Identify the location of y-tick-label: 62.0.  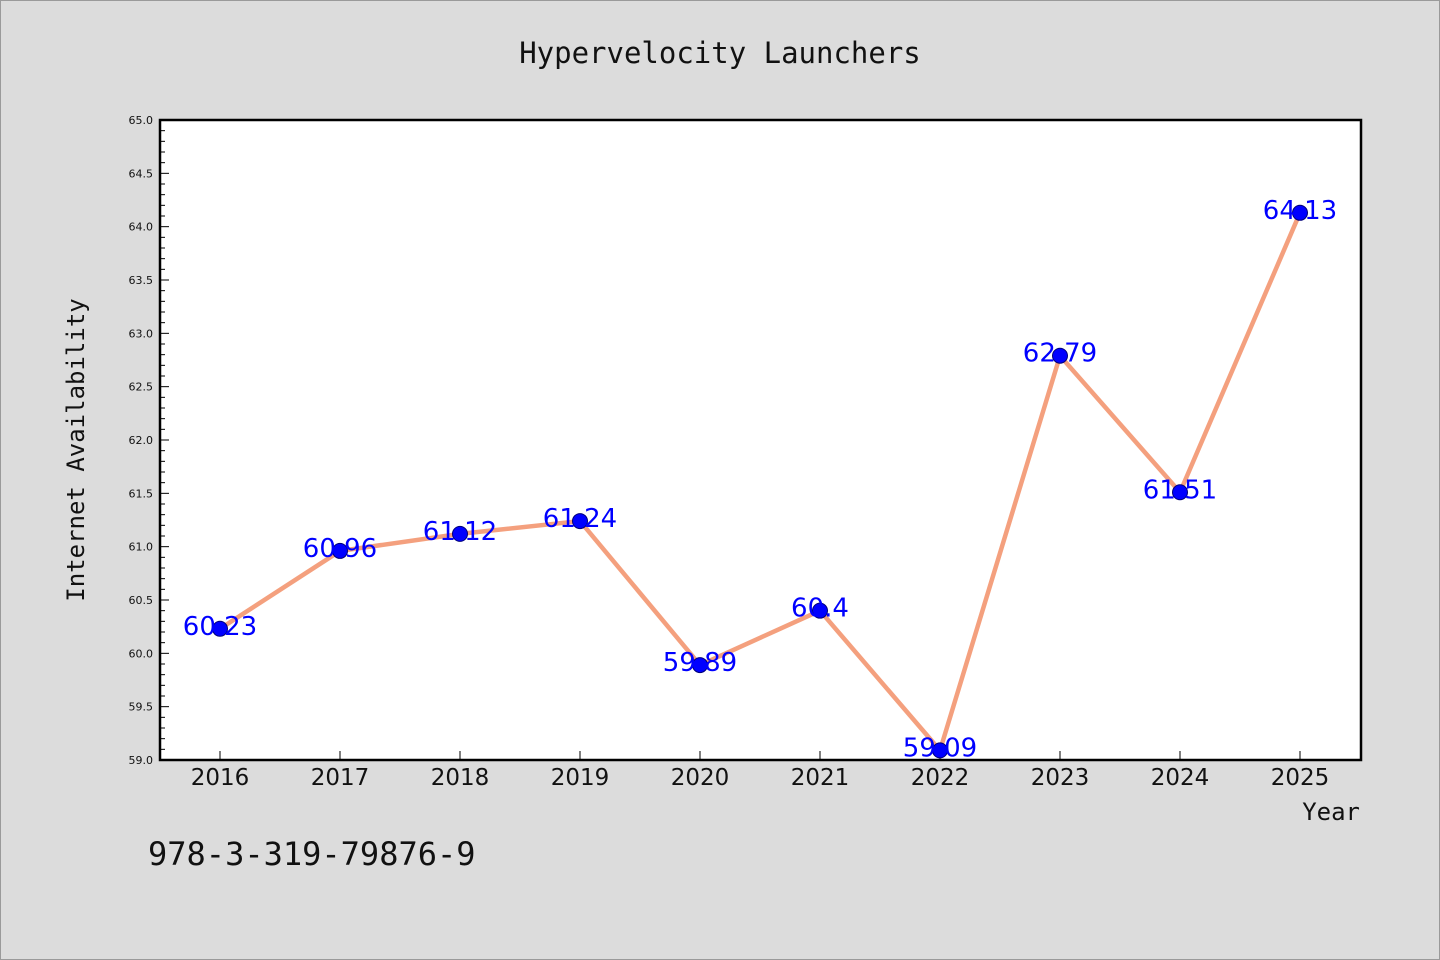
(141, 440).